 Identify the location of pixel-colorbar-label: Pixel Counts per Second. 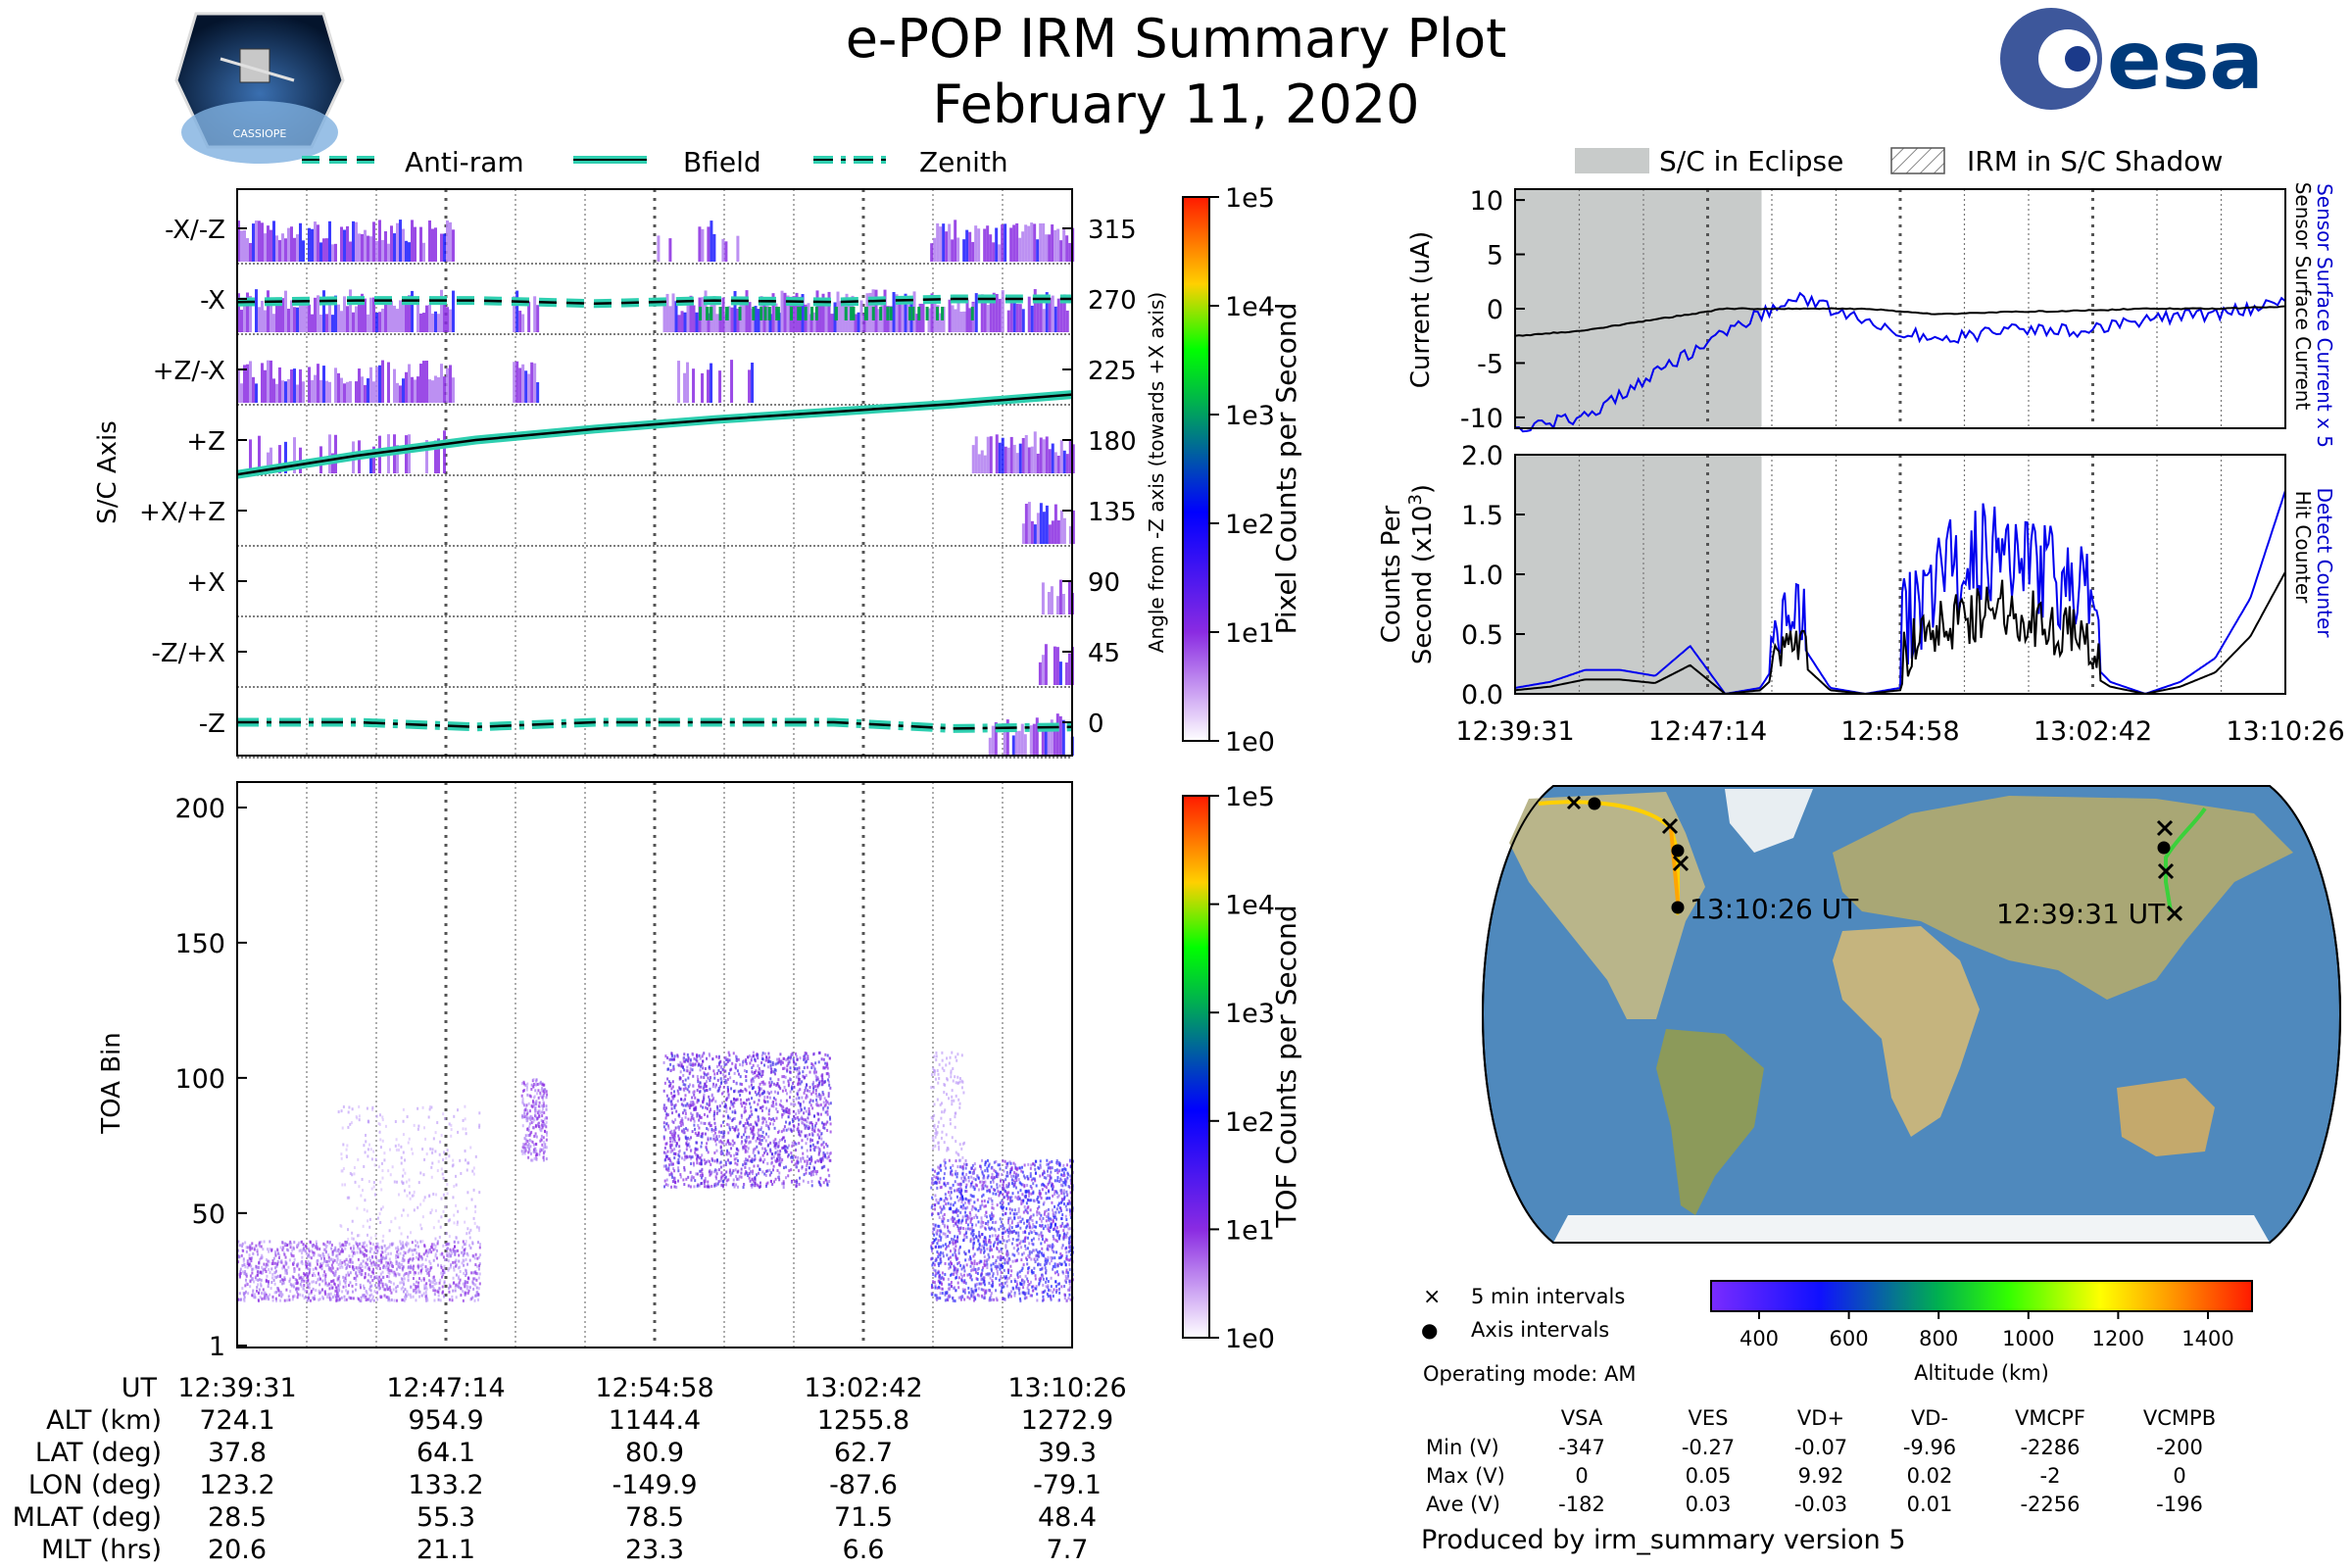
(1286, 469).